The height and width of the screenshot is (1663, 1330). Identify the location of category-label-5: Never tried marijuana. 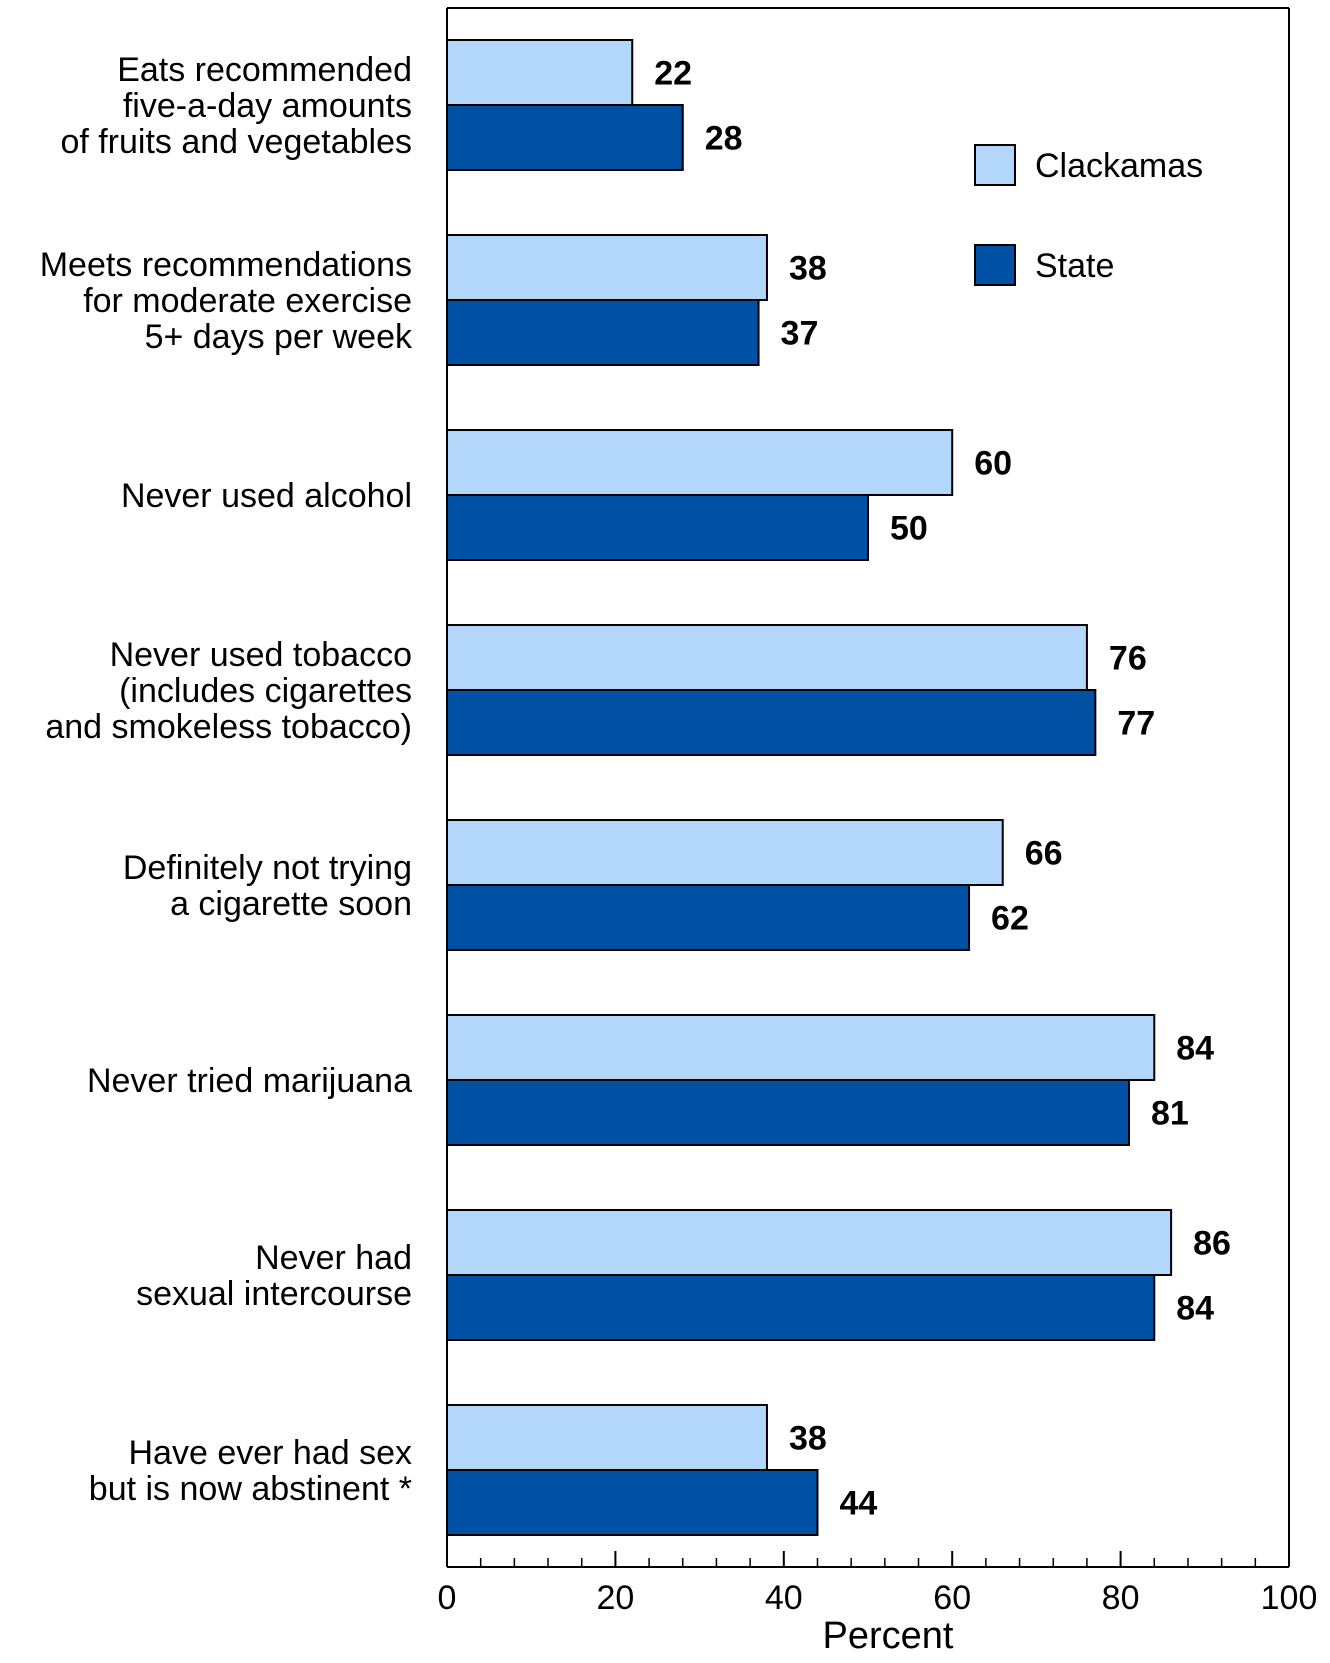
(249, 1081).